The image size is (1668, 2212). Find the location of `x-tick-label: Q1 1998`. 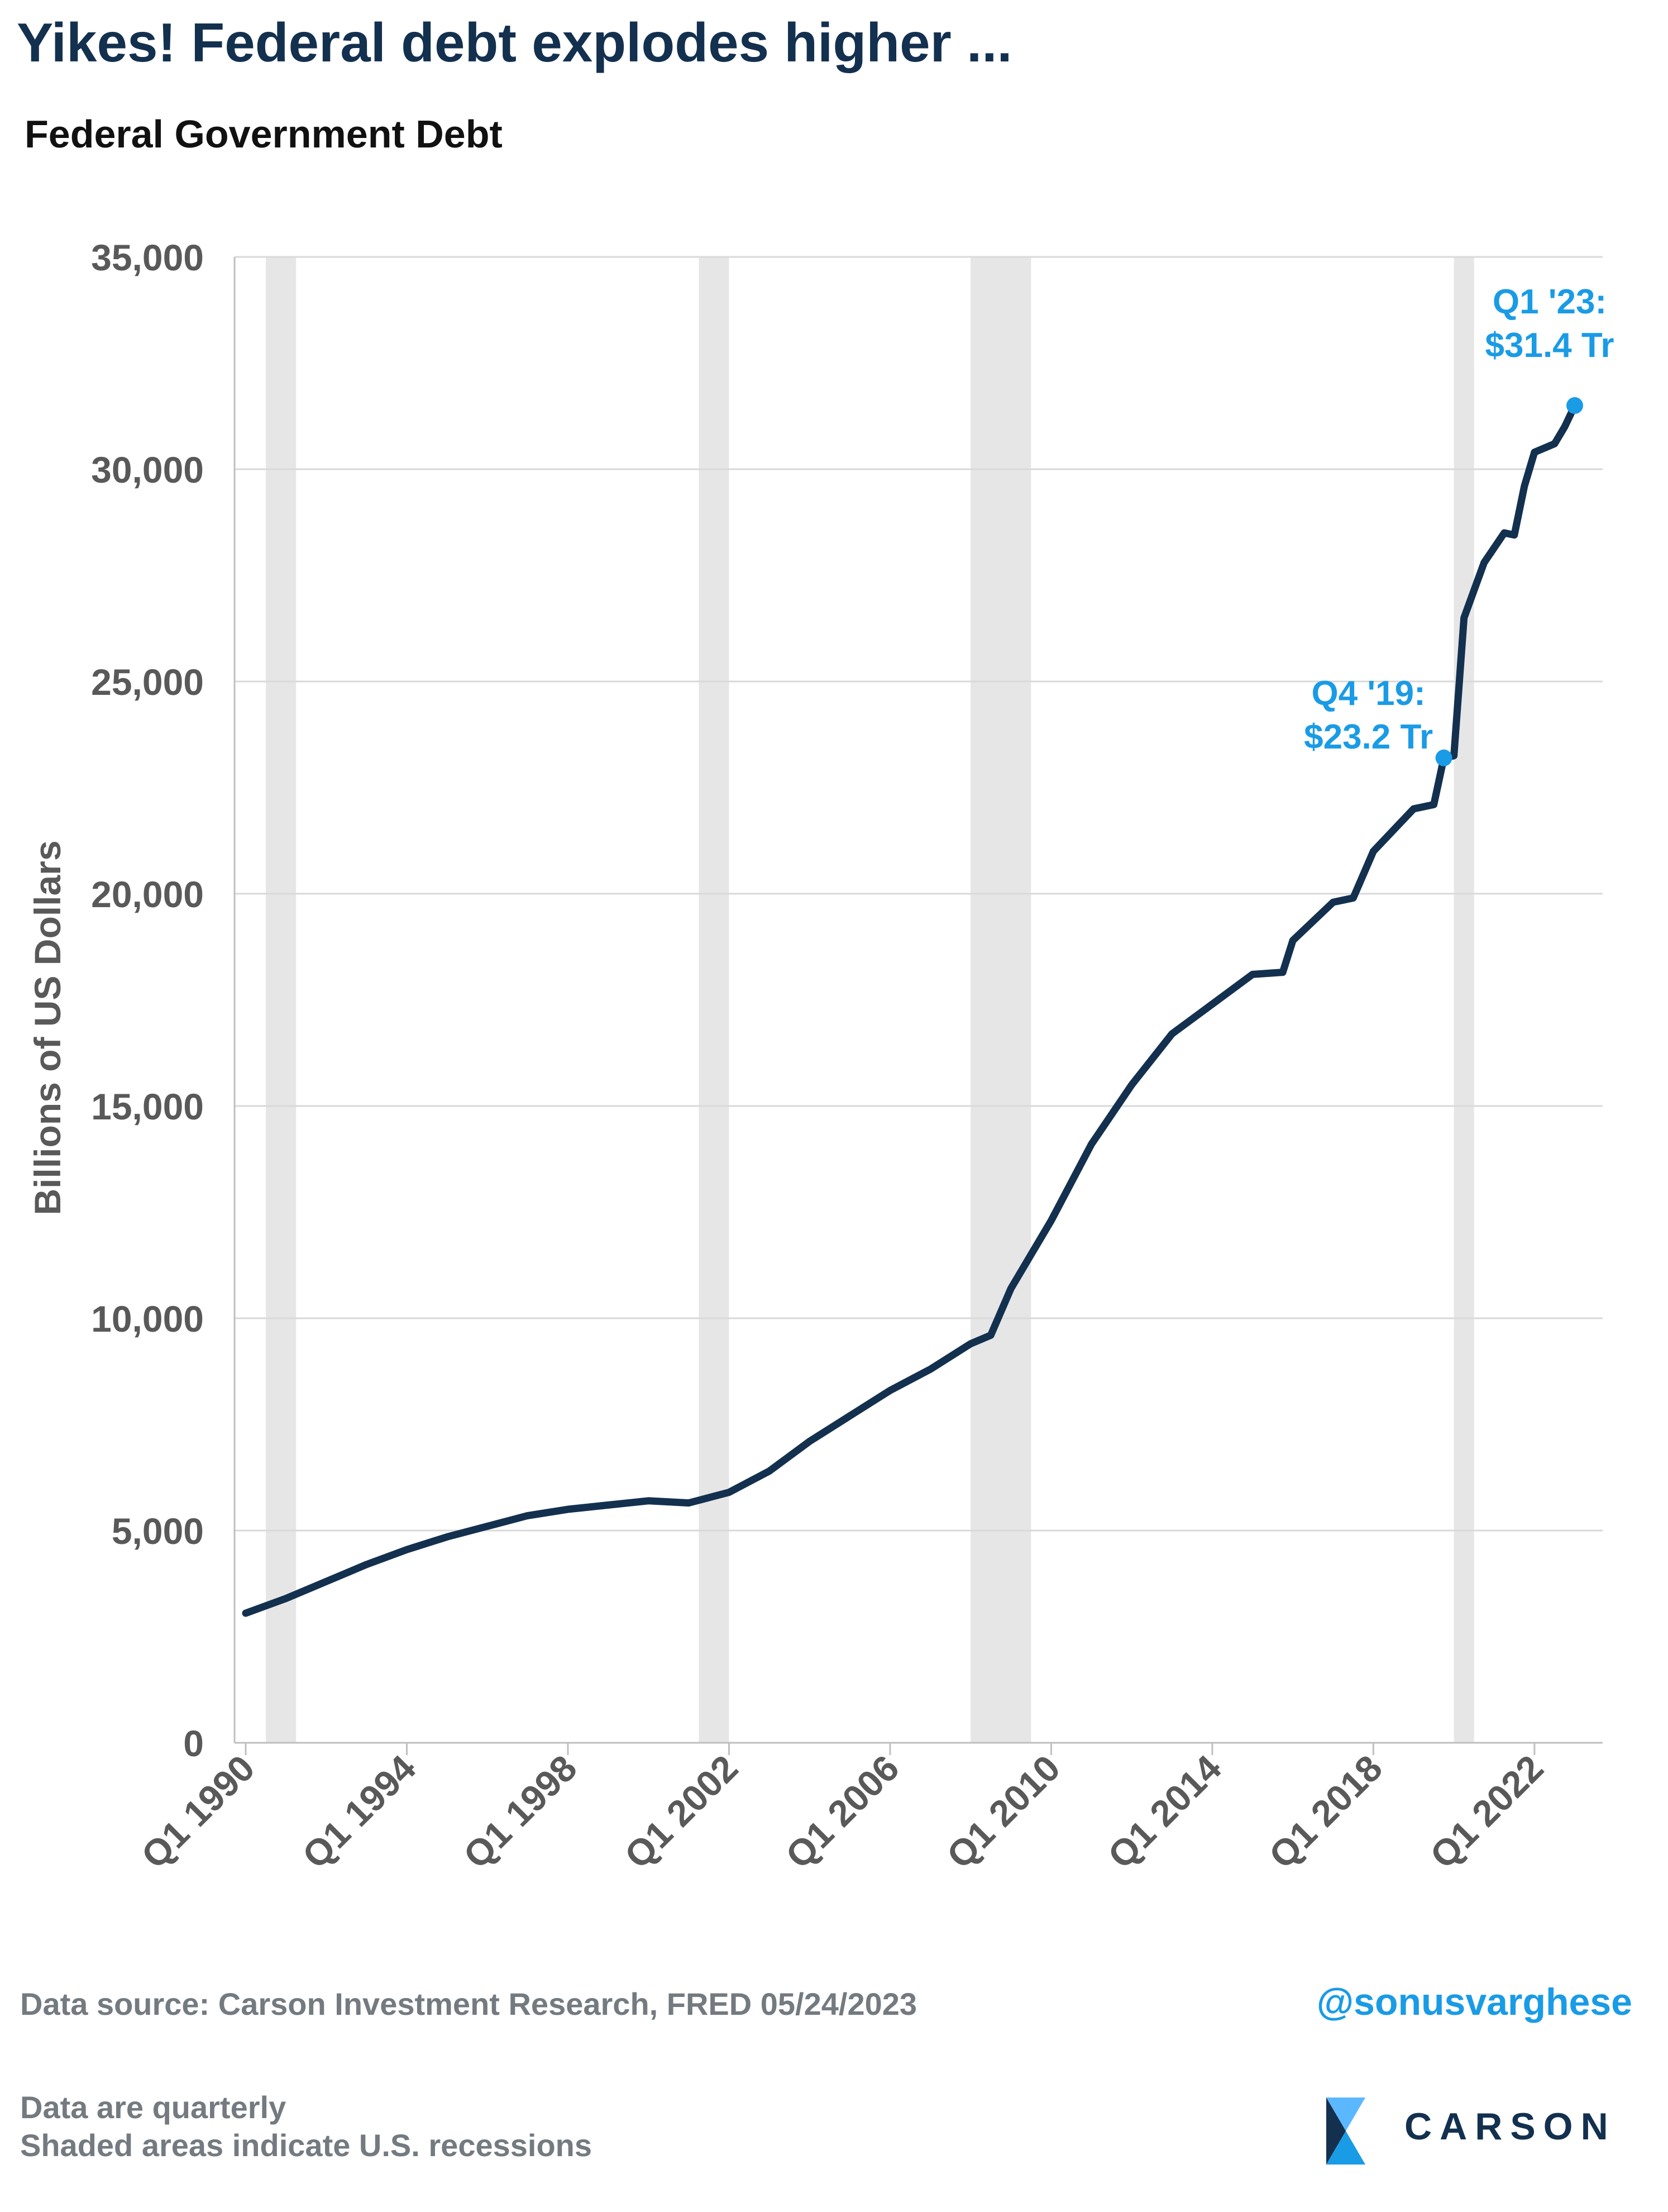

x-tick-label: Q1 1998 is located at coordinates (519, 1812).